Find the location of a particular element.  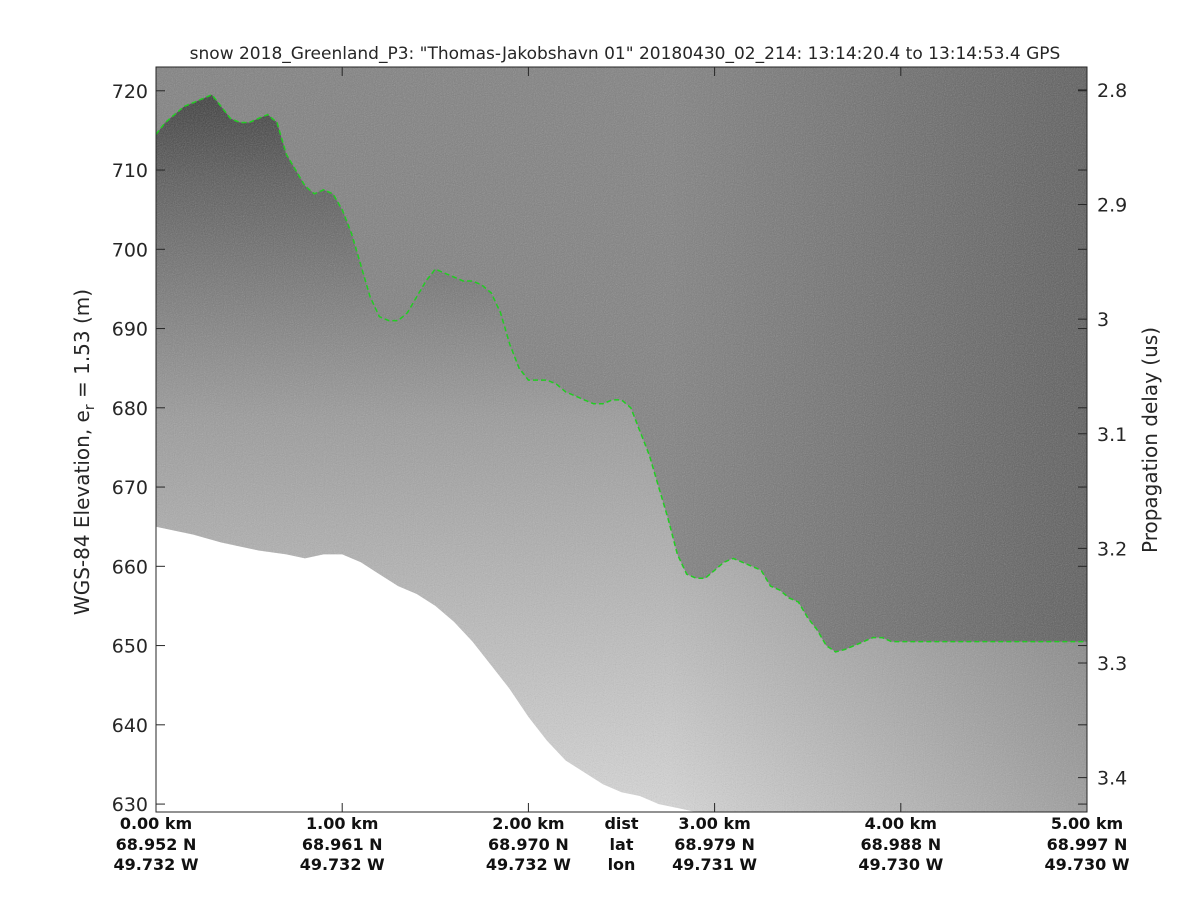

y-right-tick-label: 2.9 is located at coordinates (1112, 206).